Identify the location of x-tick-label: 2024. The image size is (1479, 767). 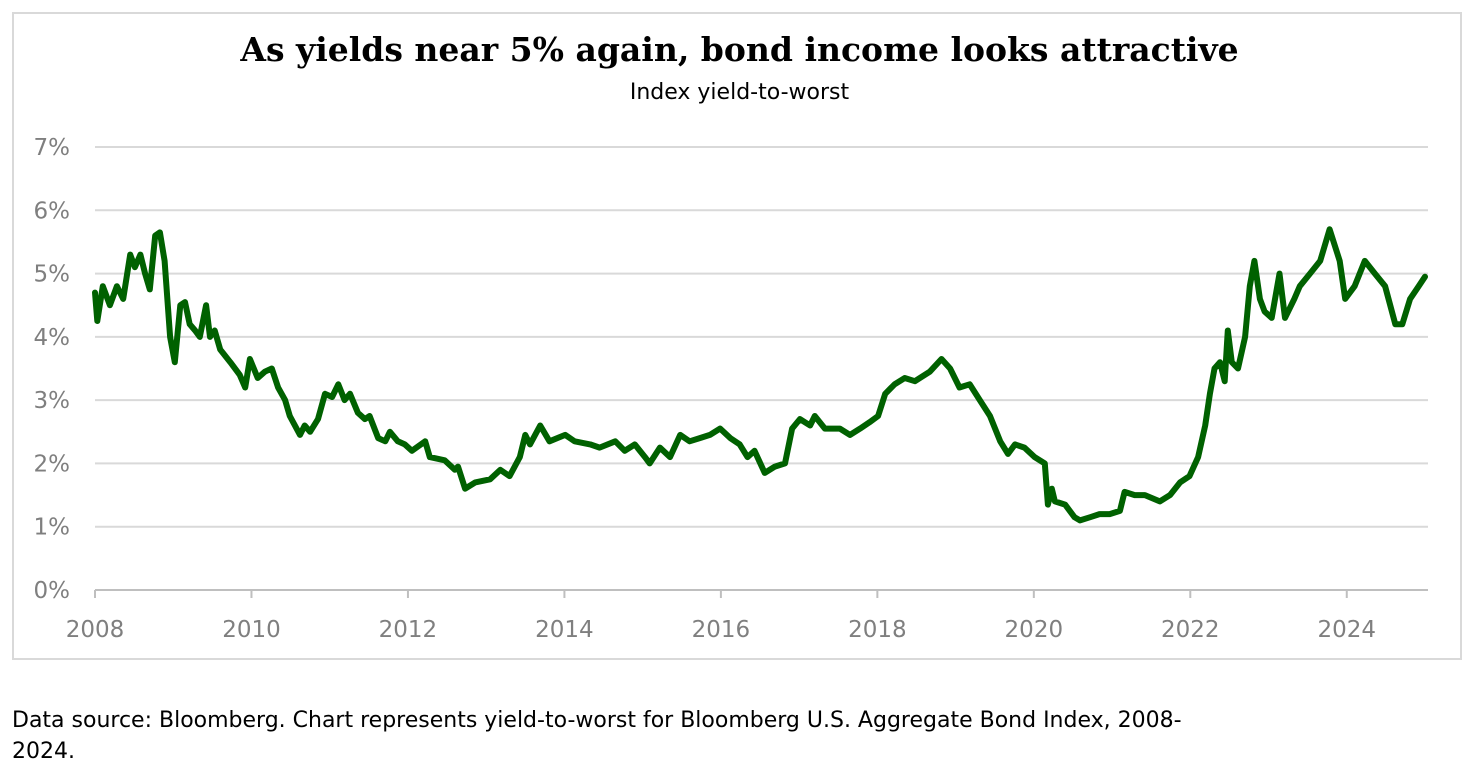
(1346, 630).